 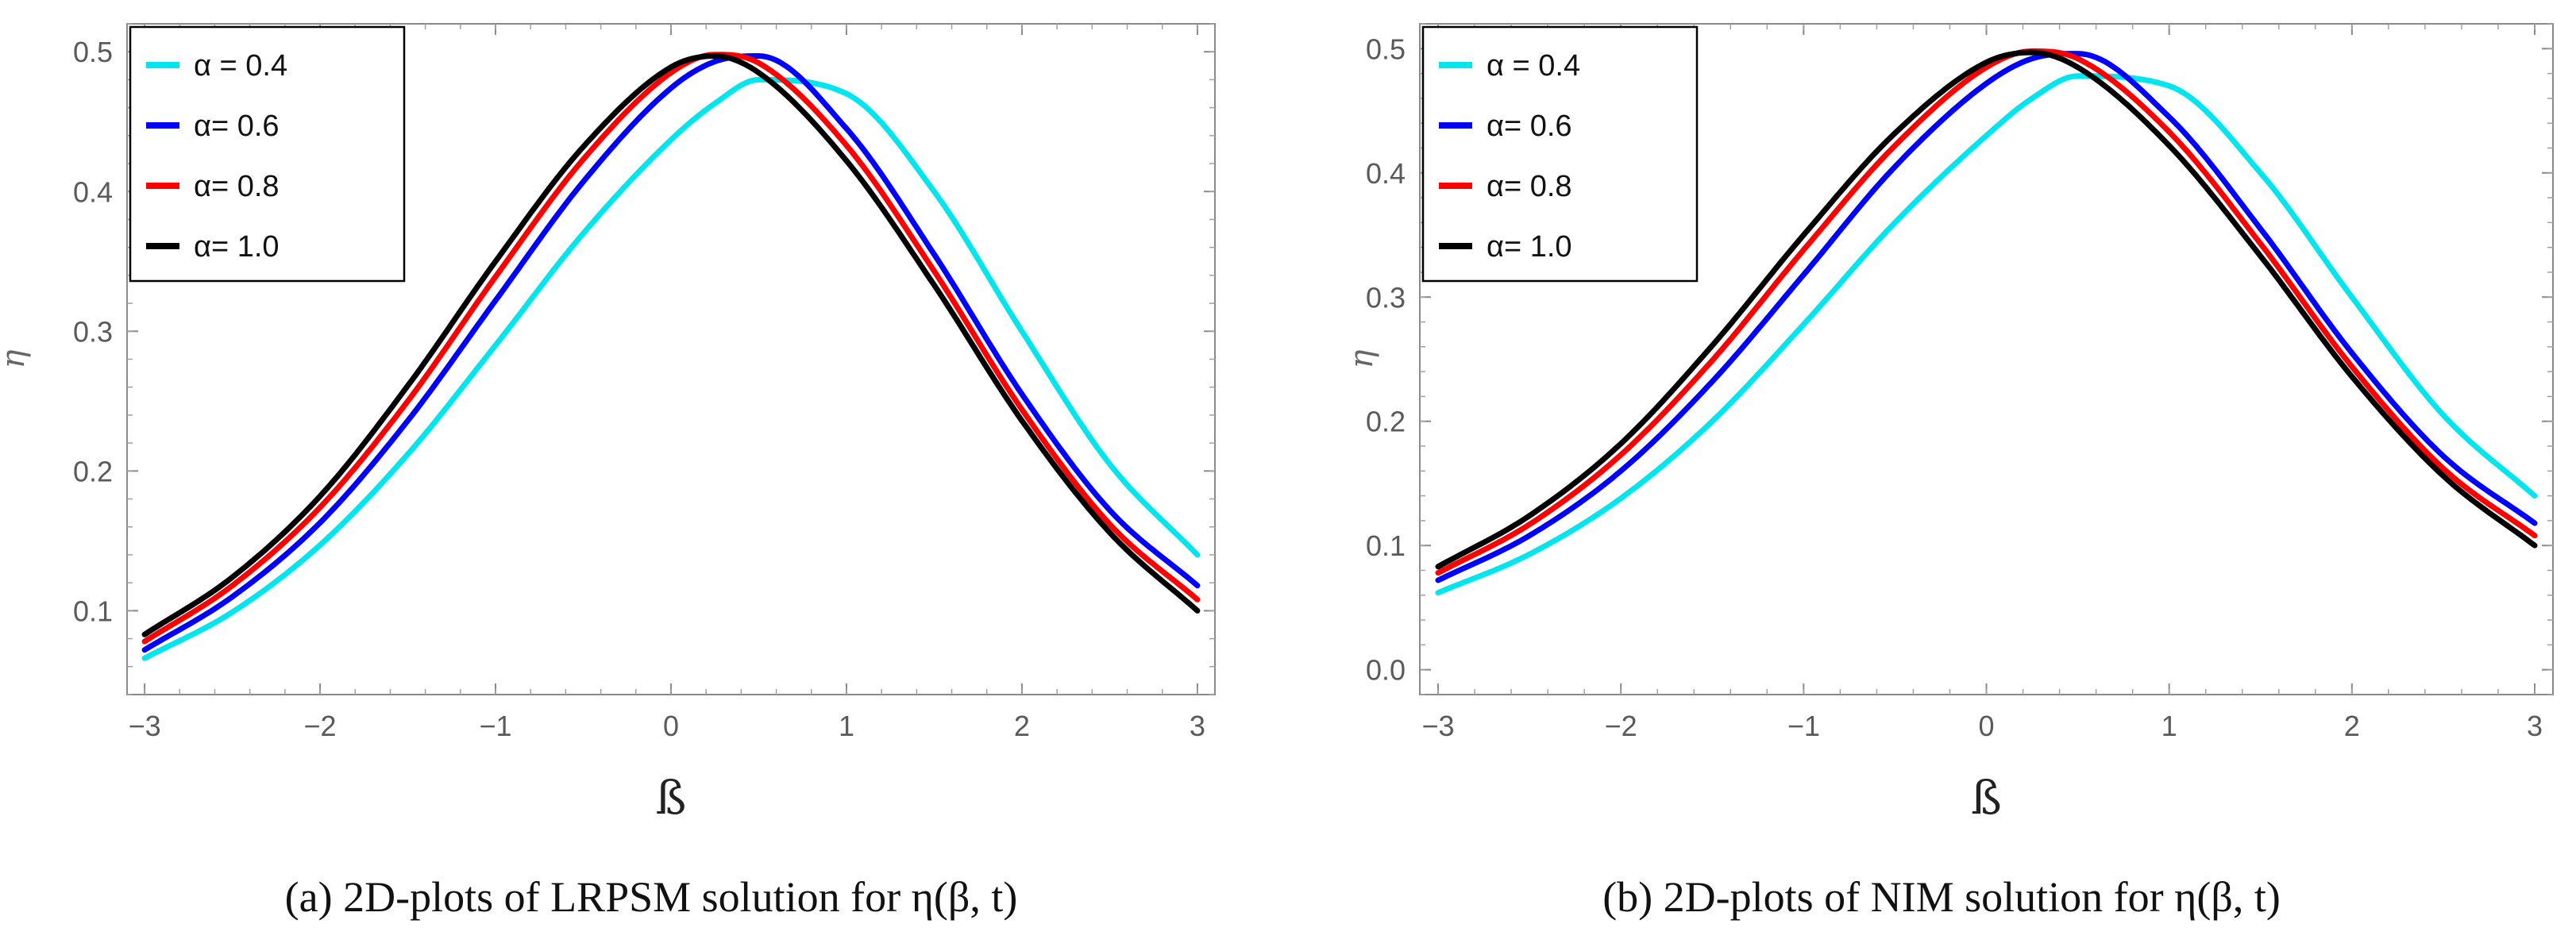 What do you see at coordinates (1386, 670) in the screenshot?
I see `y-tick-label: 0.0` at bounding box center [1386, 670].